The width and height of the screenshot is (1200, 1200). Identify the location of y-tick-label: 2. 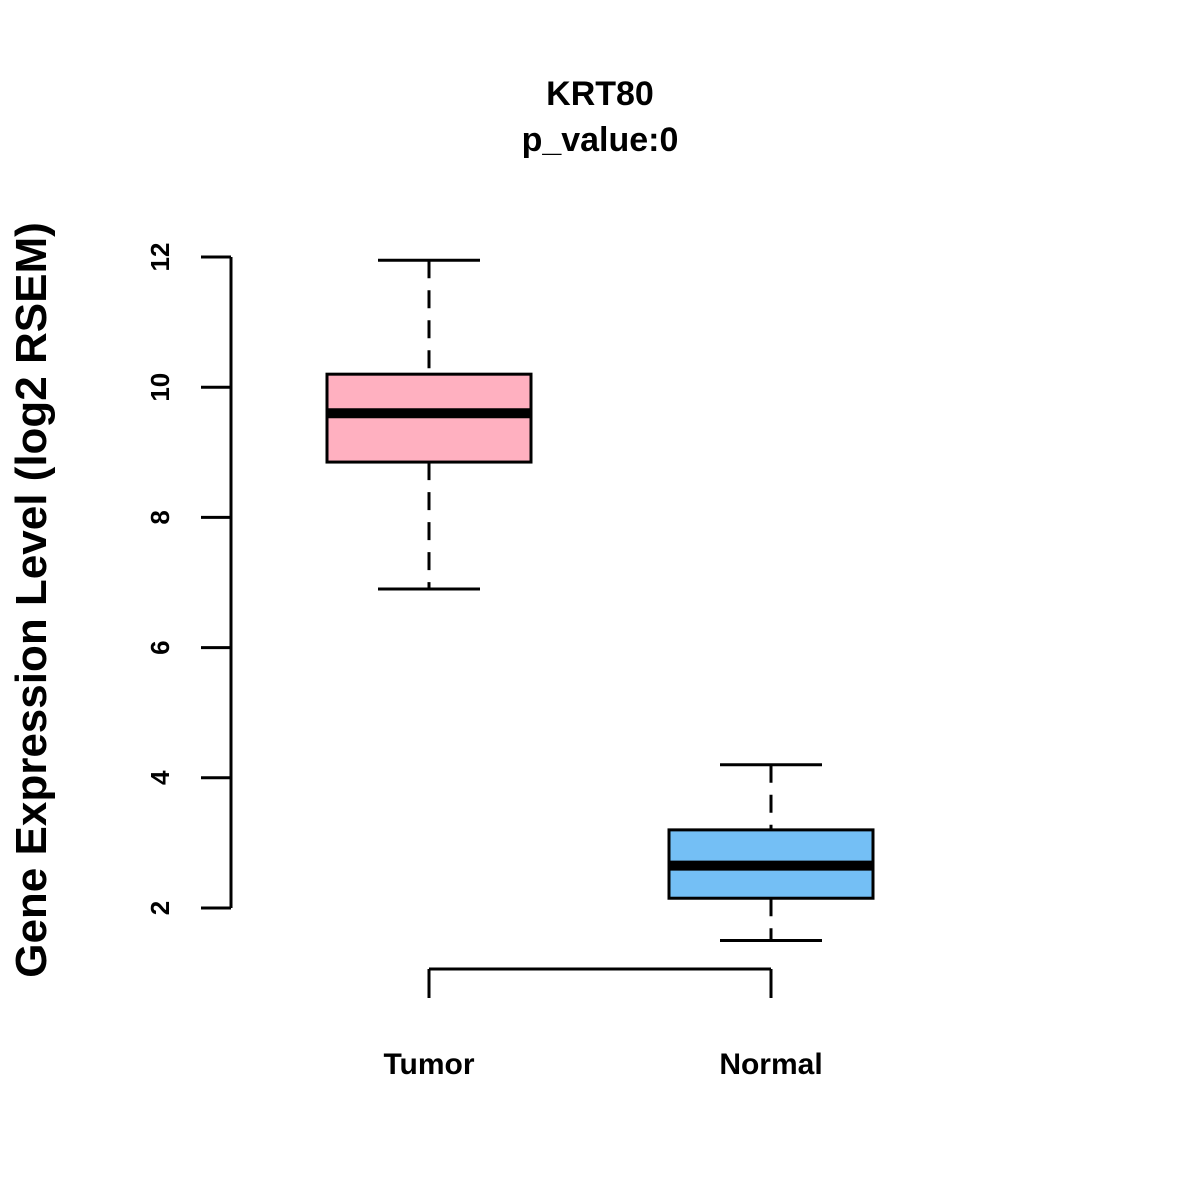
(160, 908).